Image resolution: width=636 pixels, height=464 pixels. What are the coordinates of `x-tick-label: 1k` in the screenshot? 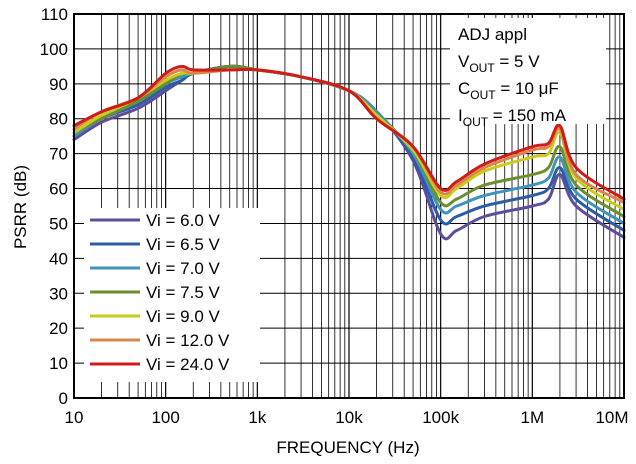 It's located at (257, 417).